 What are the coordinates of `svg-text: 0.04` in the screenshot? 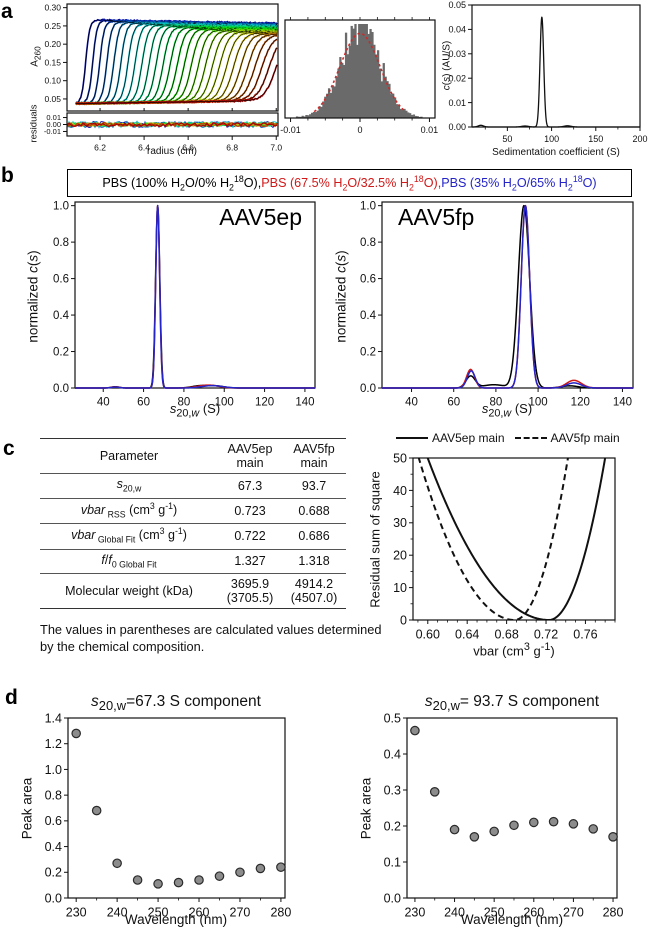 It's located at (457, 30).